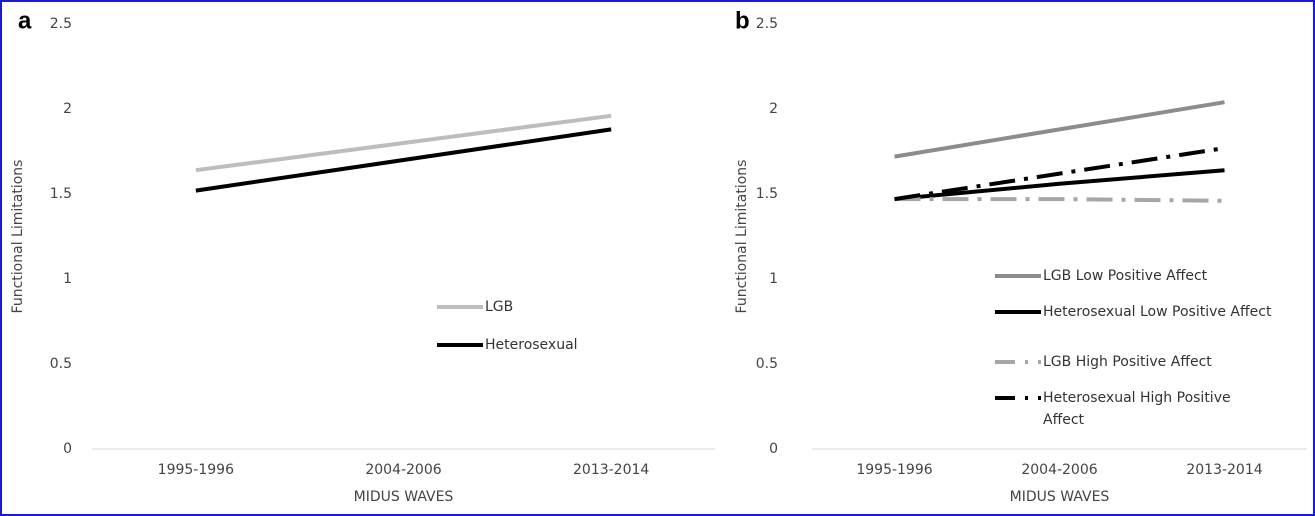  I want to click on legend-label: Heterosexual, so click(531, 345).